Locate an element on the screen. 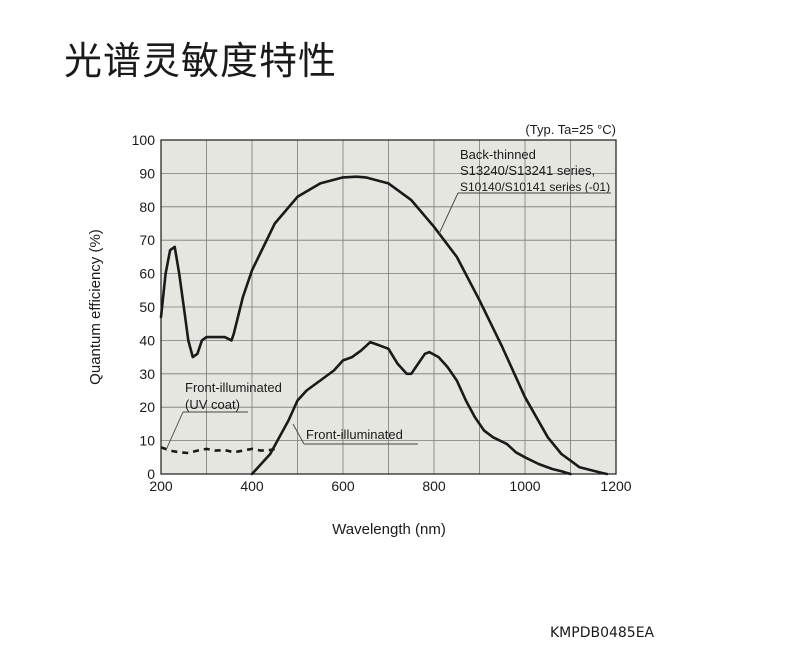 The width and height of the screenshot is (807, 667). leader-front-uv is located at coordinates (174, 431).